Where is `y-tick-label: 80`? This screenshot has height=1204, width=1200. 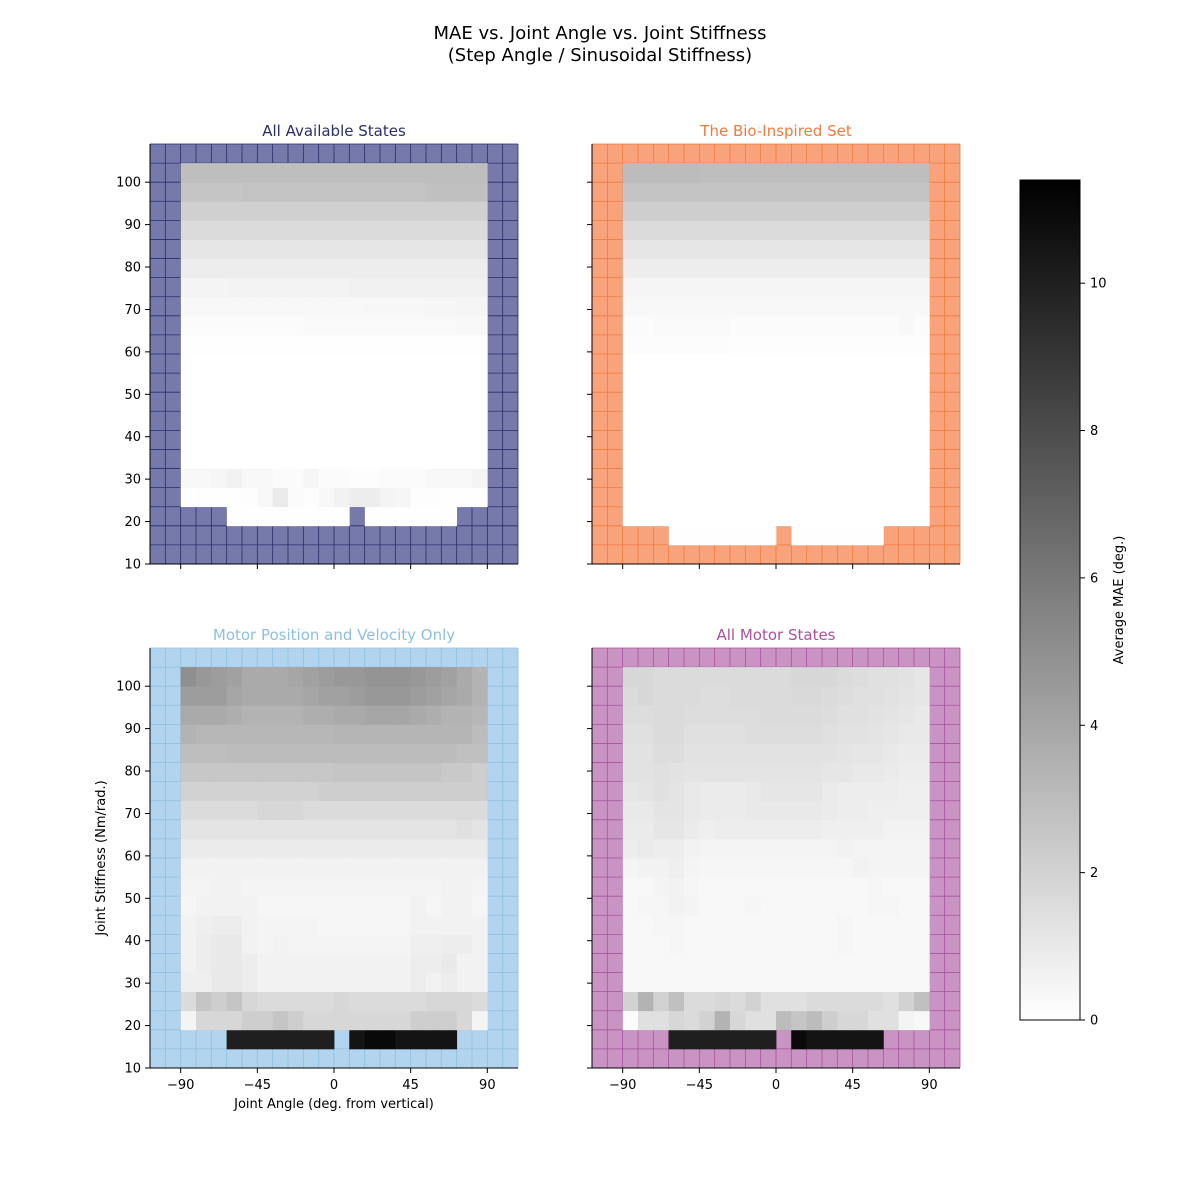 y-tick-label: 80 is located at coordinates (132, 772).